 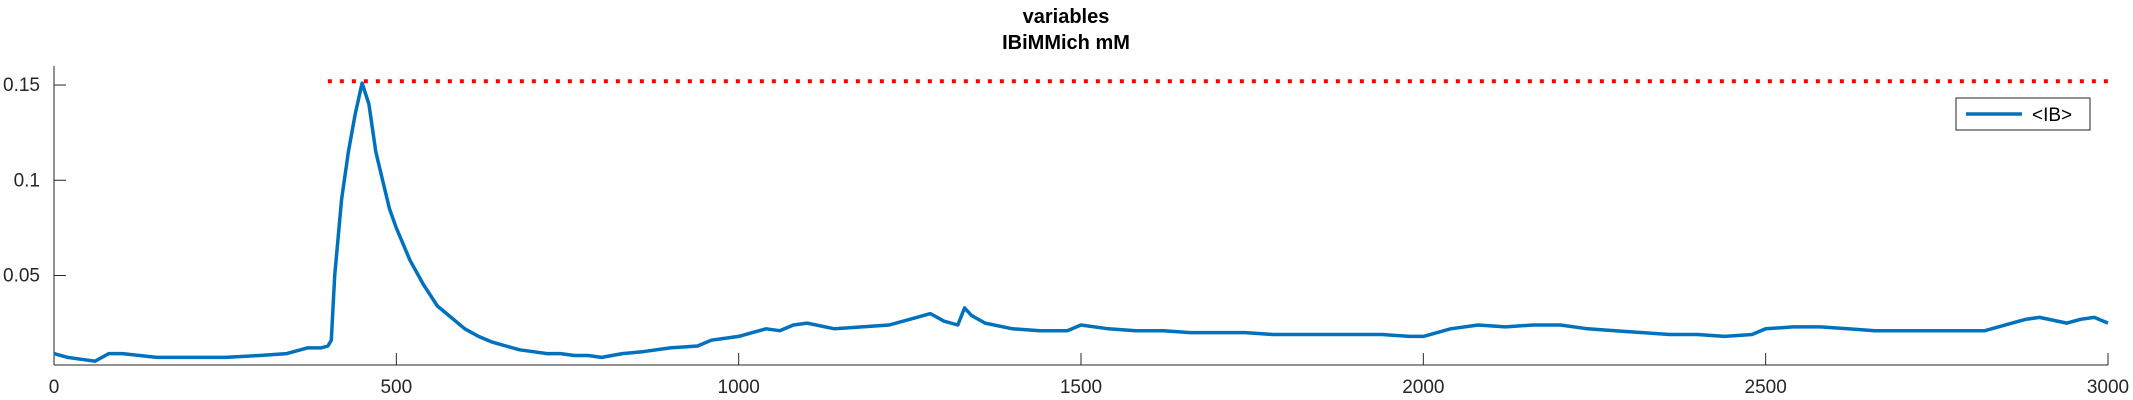 What do you see at coordinates (27, 180) in the screenshot?
I see `y-tick-label: 0.1` at bounding box center [27, 180].